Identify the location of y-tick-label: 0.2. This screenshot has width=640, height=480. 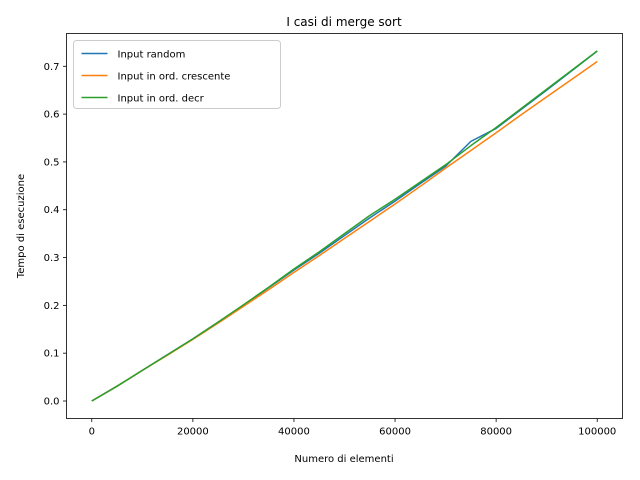
(52, 306).